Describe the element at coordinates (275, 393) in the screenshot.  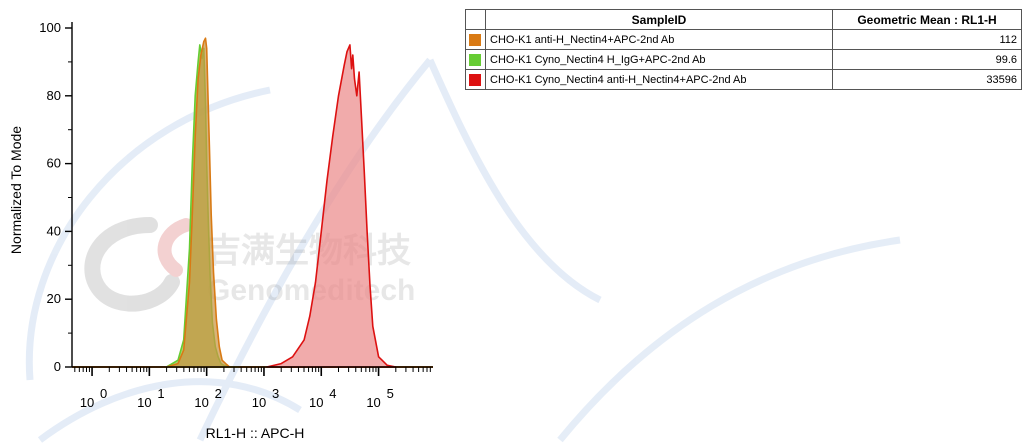
I see `x-tick-exponent: 3` at that location.